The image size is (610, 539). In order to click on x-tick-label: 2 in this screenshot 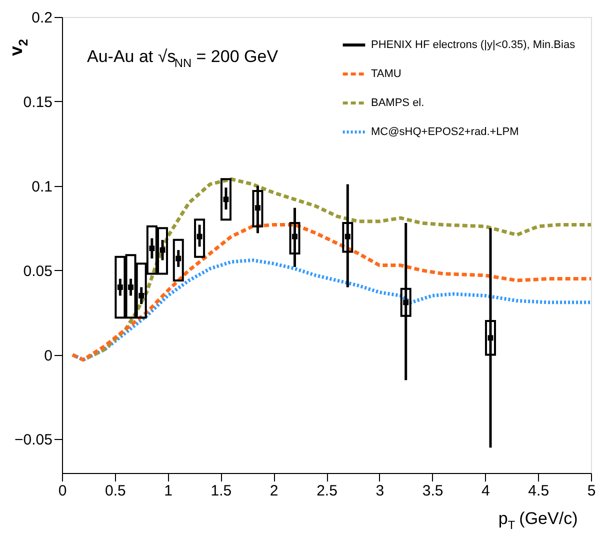, I will do `click(274, 491)`.